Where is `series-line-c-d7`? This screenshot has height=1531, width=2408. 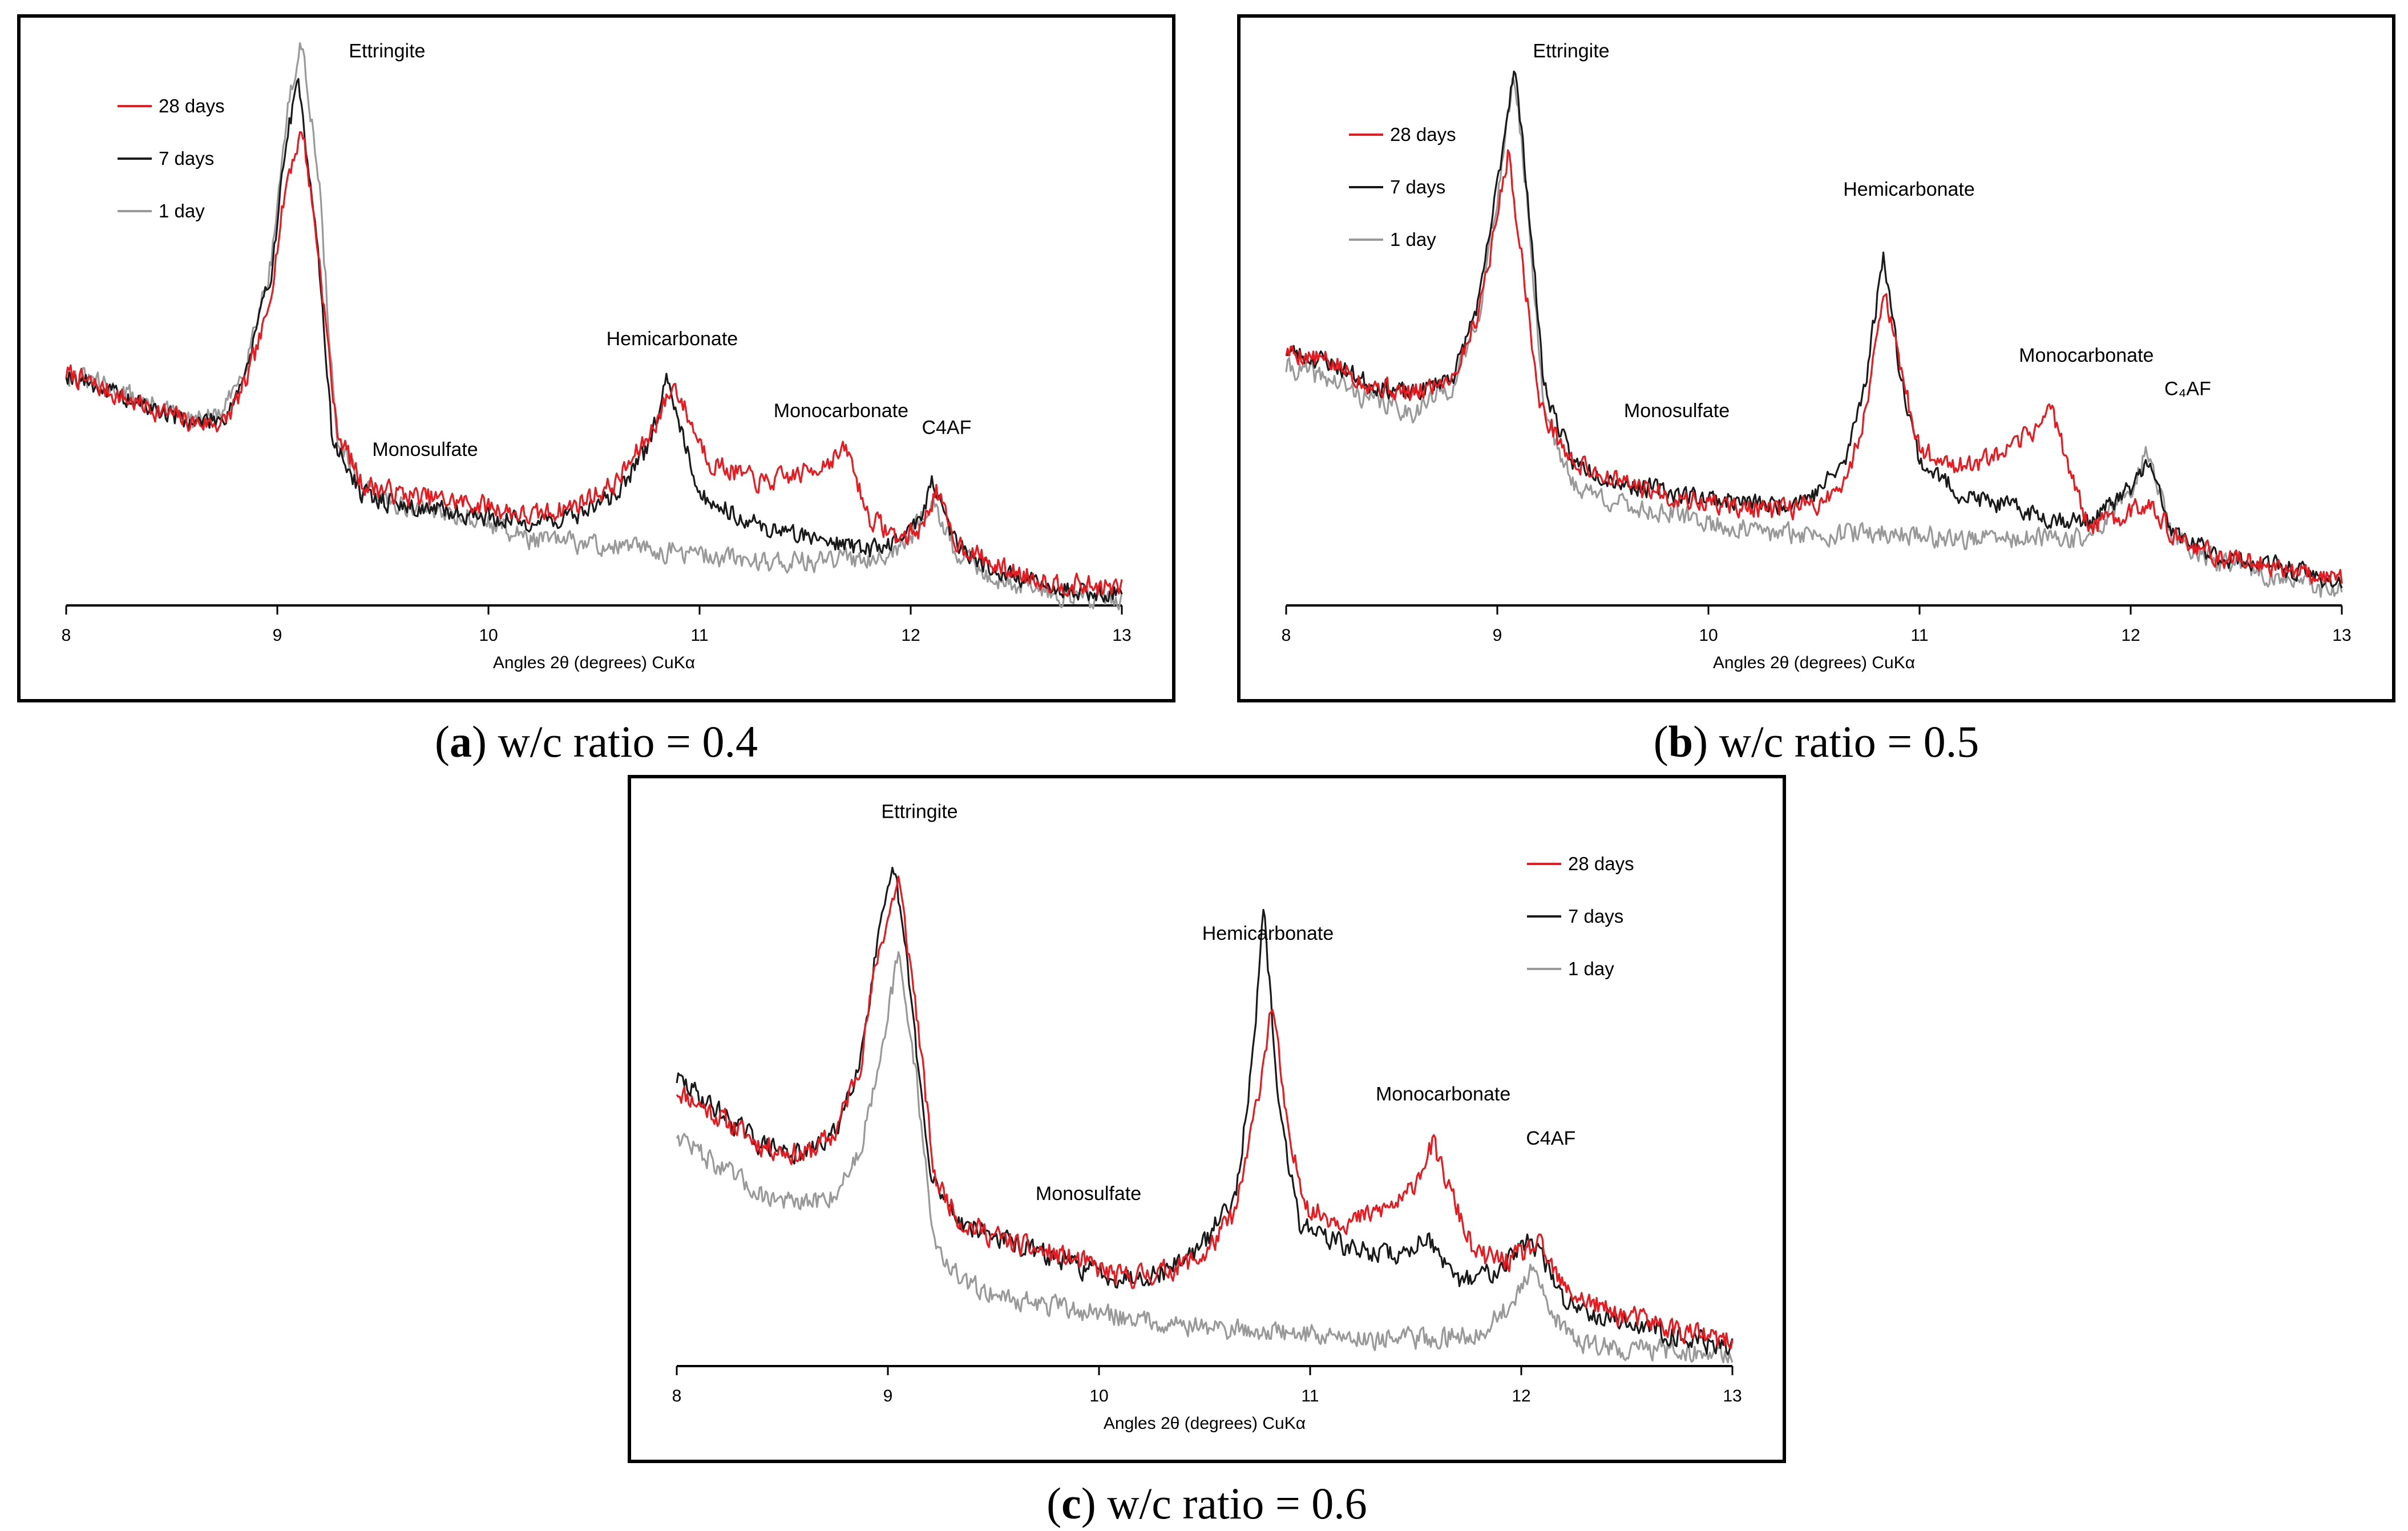
series-line-c-d7 is located at coordinates (1205, 1111).